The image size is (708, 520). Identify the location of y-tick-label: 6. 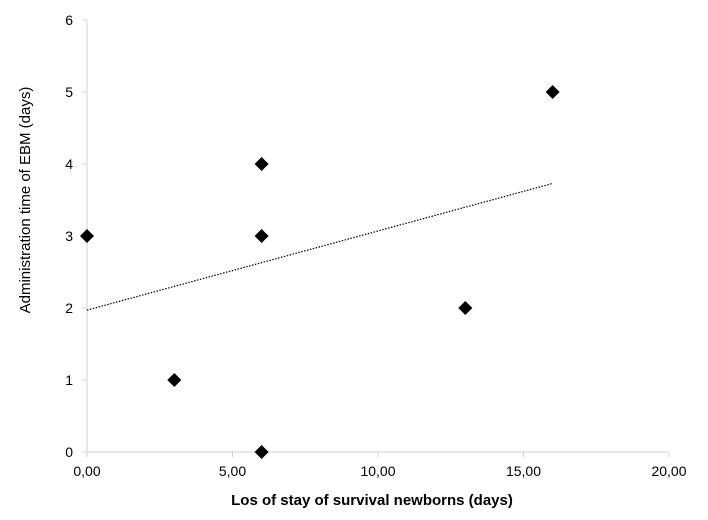
(69, 20).